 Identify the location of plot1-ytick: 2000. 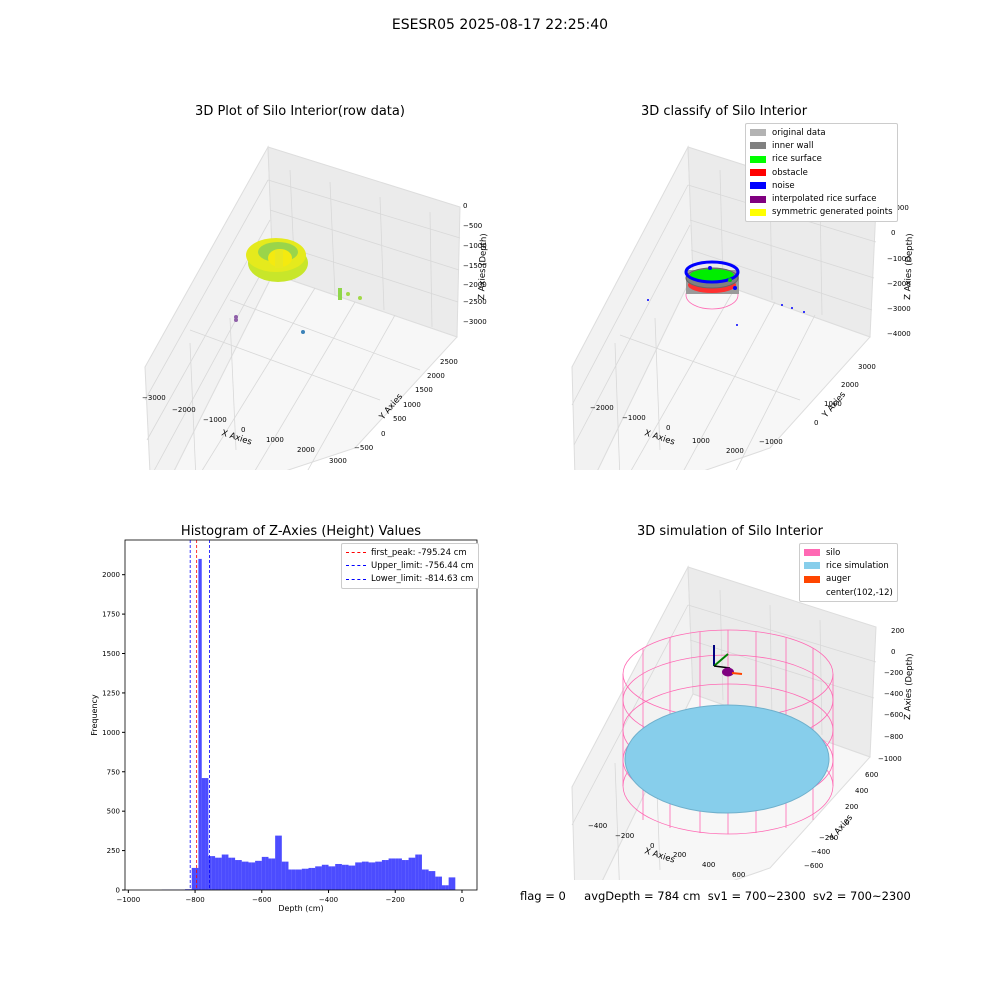
(436, 376).